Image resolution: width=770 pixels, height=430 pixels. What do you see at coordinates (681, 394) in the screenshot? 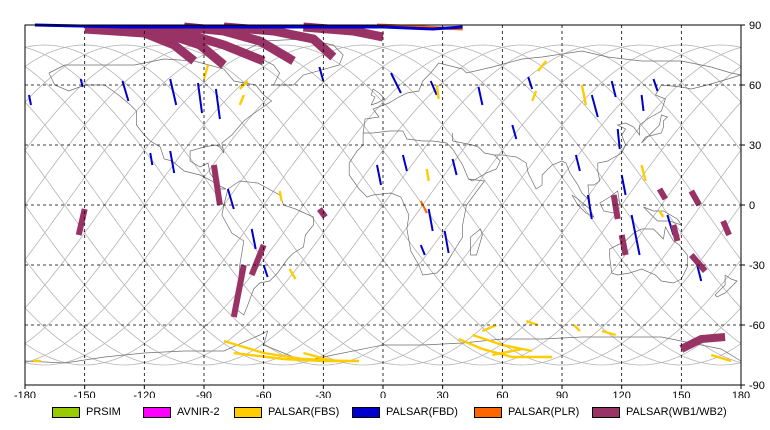
I see `x-tick-label: 150` at bounding box center [681, 394].